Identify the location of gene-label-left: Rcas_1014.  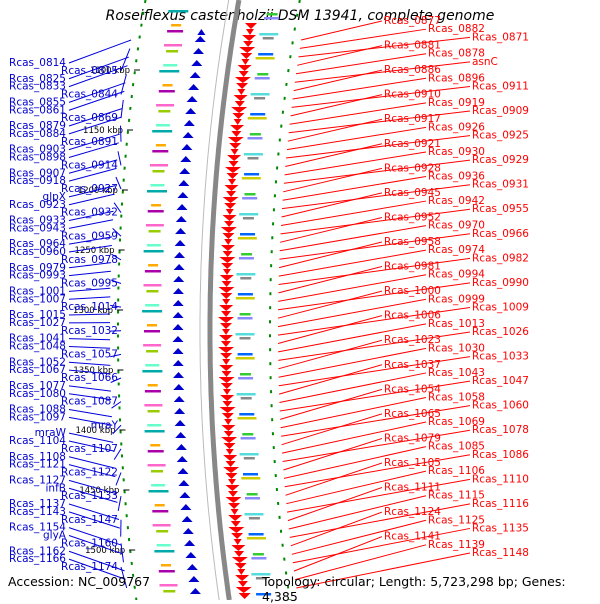
(89, 307).